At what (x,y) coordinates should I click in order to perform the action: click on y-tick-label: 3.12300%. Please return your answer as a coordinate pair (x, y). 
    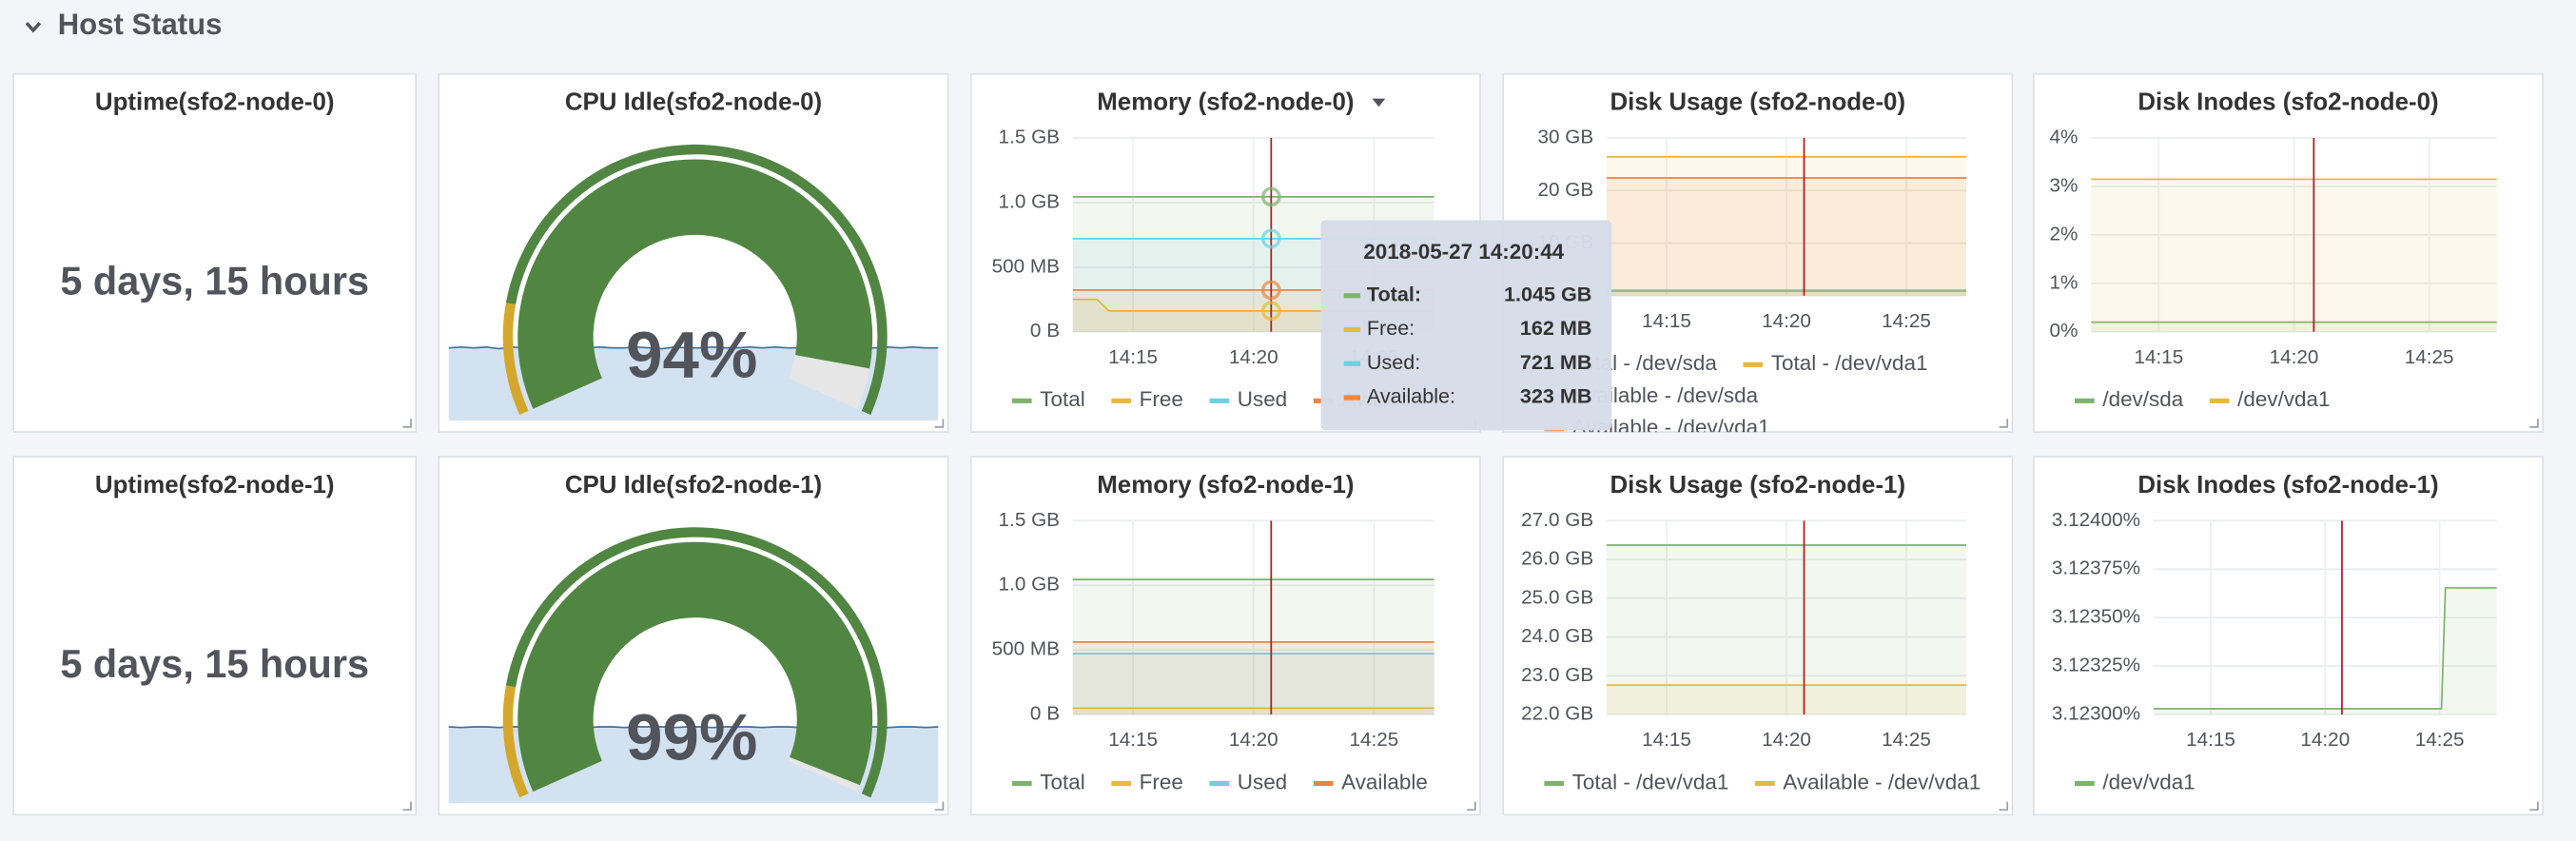
    Looking at the image, I should click on (2096, 714).